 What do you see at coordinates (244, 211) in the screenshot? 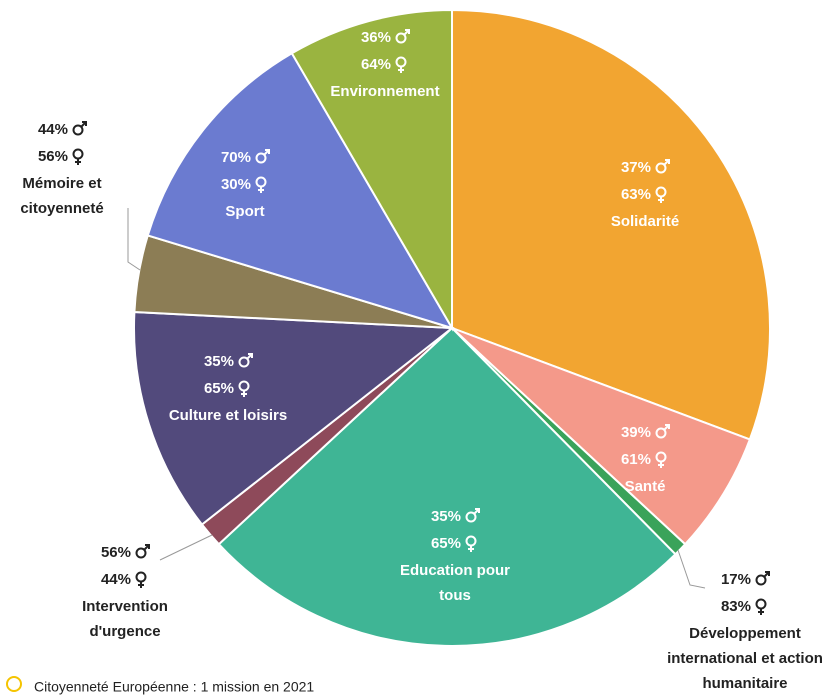
I see `slice-label: Sport` at bounding box center [244, 211].